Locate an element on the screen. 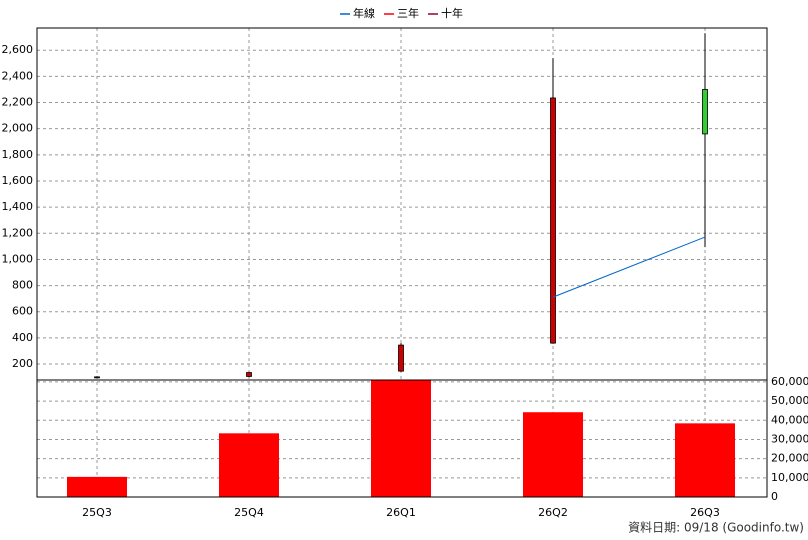 This screenshot has width=808, height=540. y-tick-label: 2,400 is located at coordinates (18, 75).